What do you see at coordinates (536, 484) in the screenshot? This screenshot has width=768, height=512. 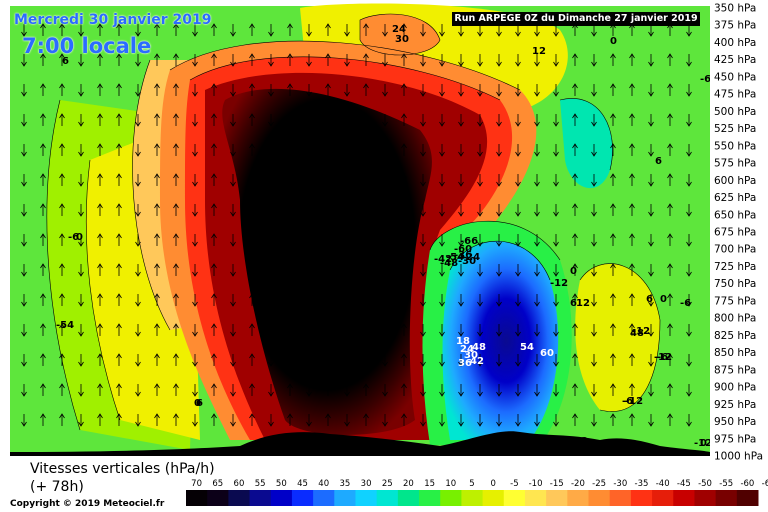 I see `colorbar-tick-label: -10` at bounding box center [536, 484].